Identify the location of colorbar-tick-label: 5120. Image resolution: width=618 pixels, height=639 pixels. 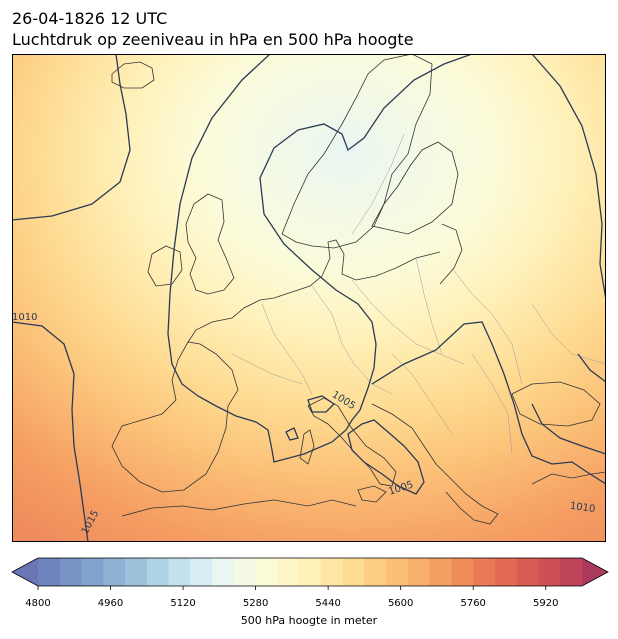
(182, 603).